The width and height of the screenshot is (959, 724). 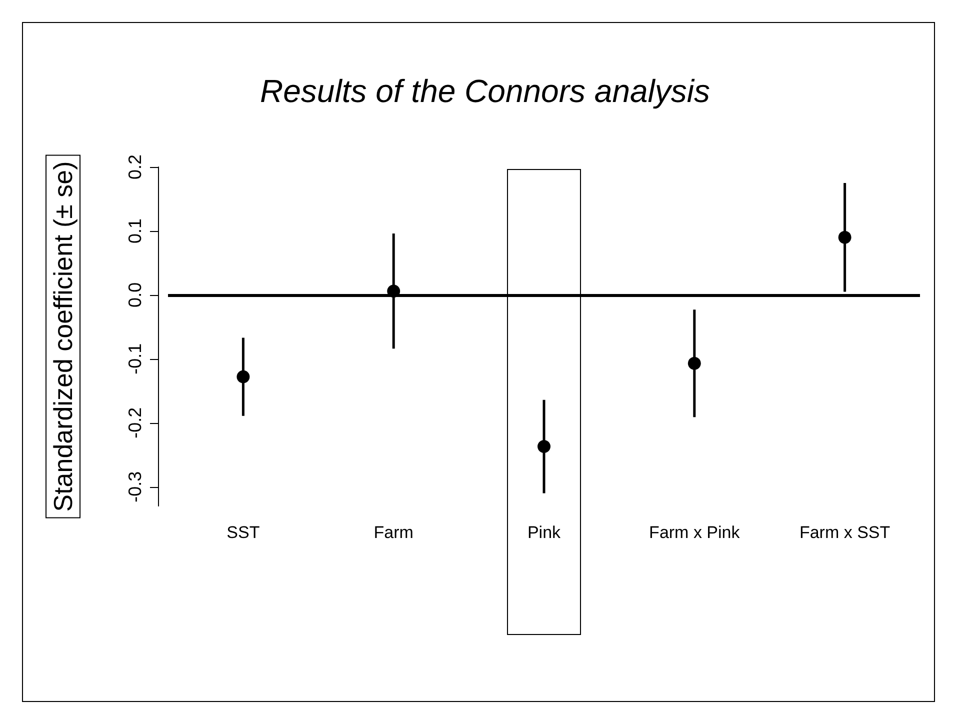 I want to click on y-tick-label: -0.1, so click(x=135, y=358).